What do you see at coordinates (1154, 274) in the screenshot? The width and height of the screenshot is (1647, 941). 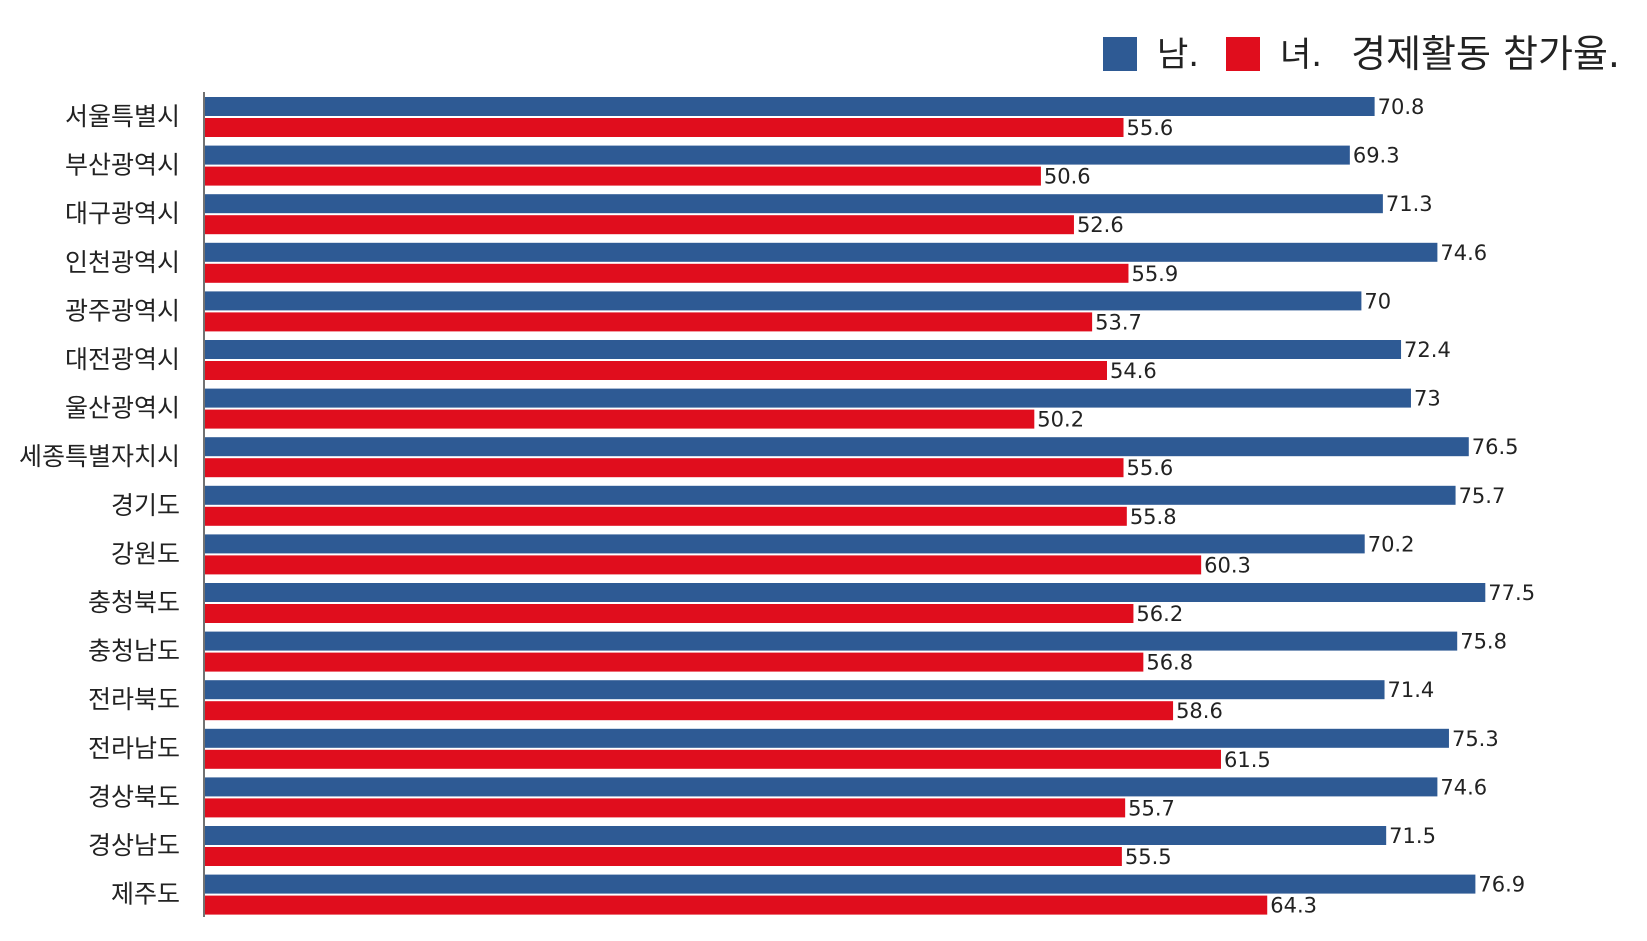 I see `value-label-female: 55.9` at bounding box center [1154, 274].